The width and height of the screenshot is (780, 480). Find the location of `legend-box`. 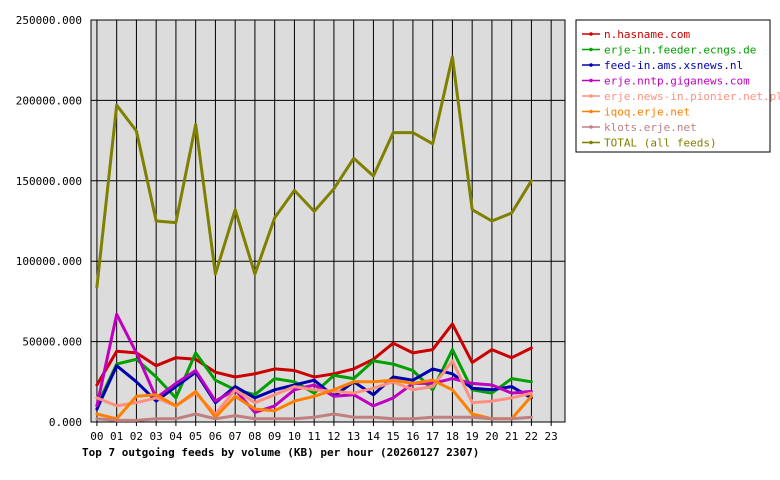

legend-box is located at coordinates (673, 86).